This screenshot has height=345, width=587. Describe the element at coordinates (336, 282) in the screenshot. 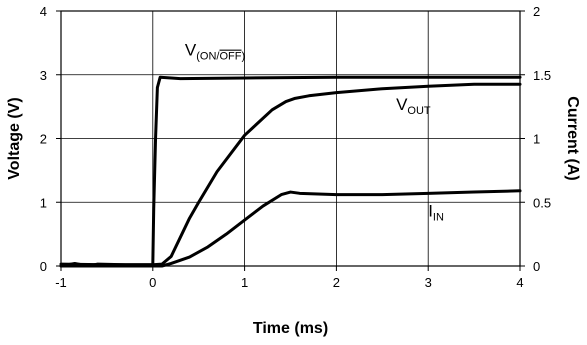

I see `x-tick-label-3: 2` at that location.